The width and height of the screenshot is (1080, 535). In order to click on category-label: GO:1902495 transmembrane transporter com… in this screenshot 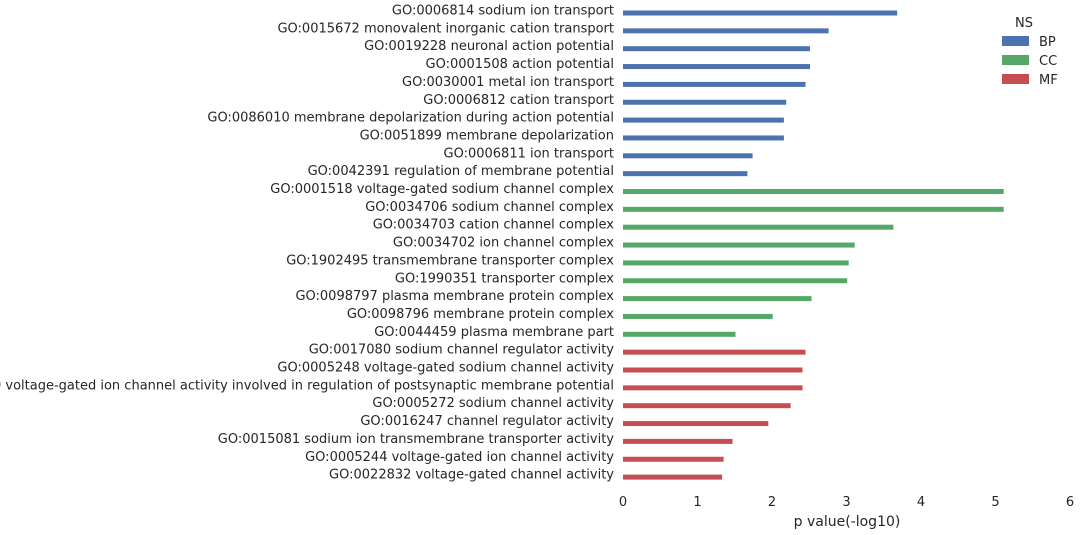, I will do `click(450, 260)`.